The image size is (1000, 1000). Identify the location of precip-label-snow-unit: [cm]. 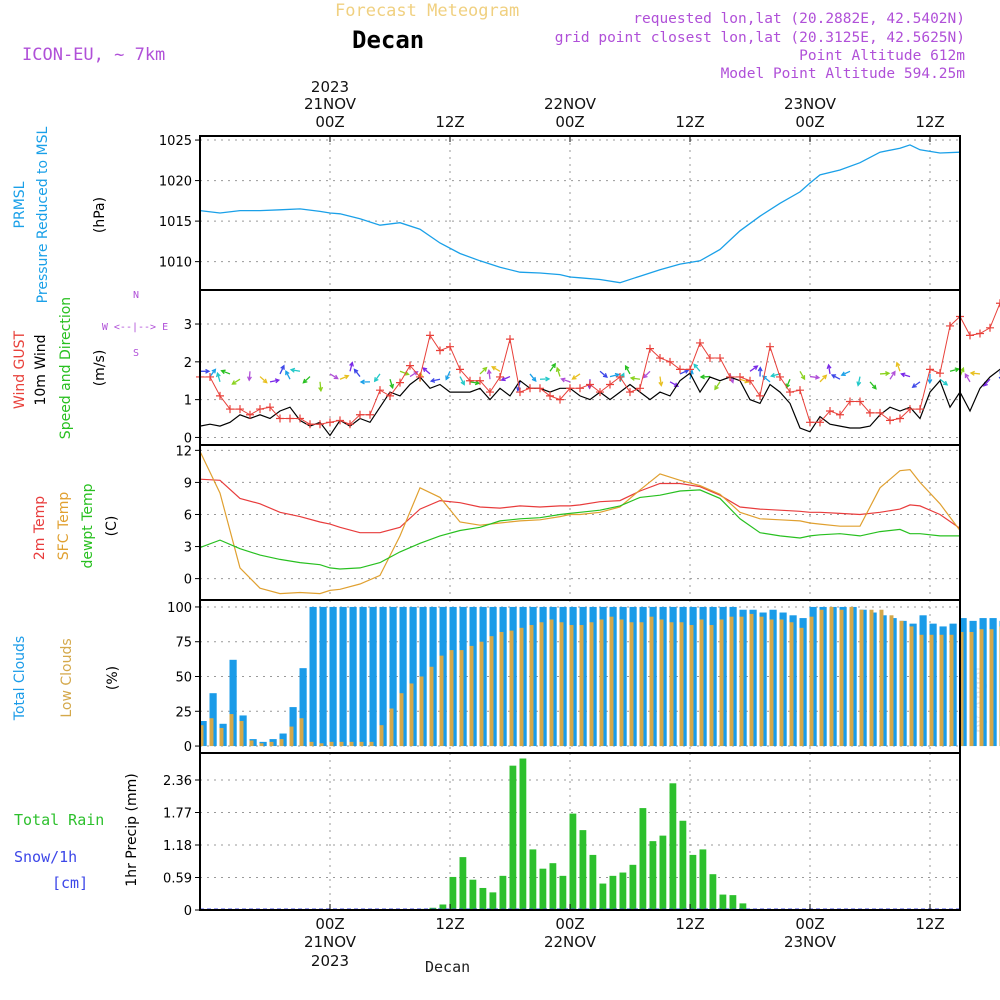
(70, 883).